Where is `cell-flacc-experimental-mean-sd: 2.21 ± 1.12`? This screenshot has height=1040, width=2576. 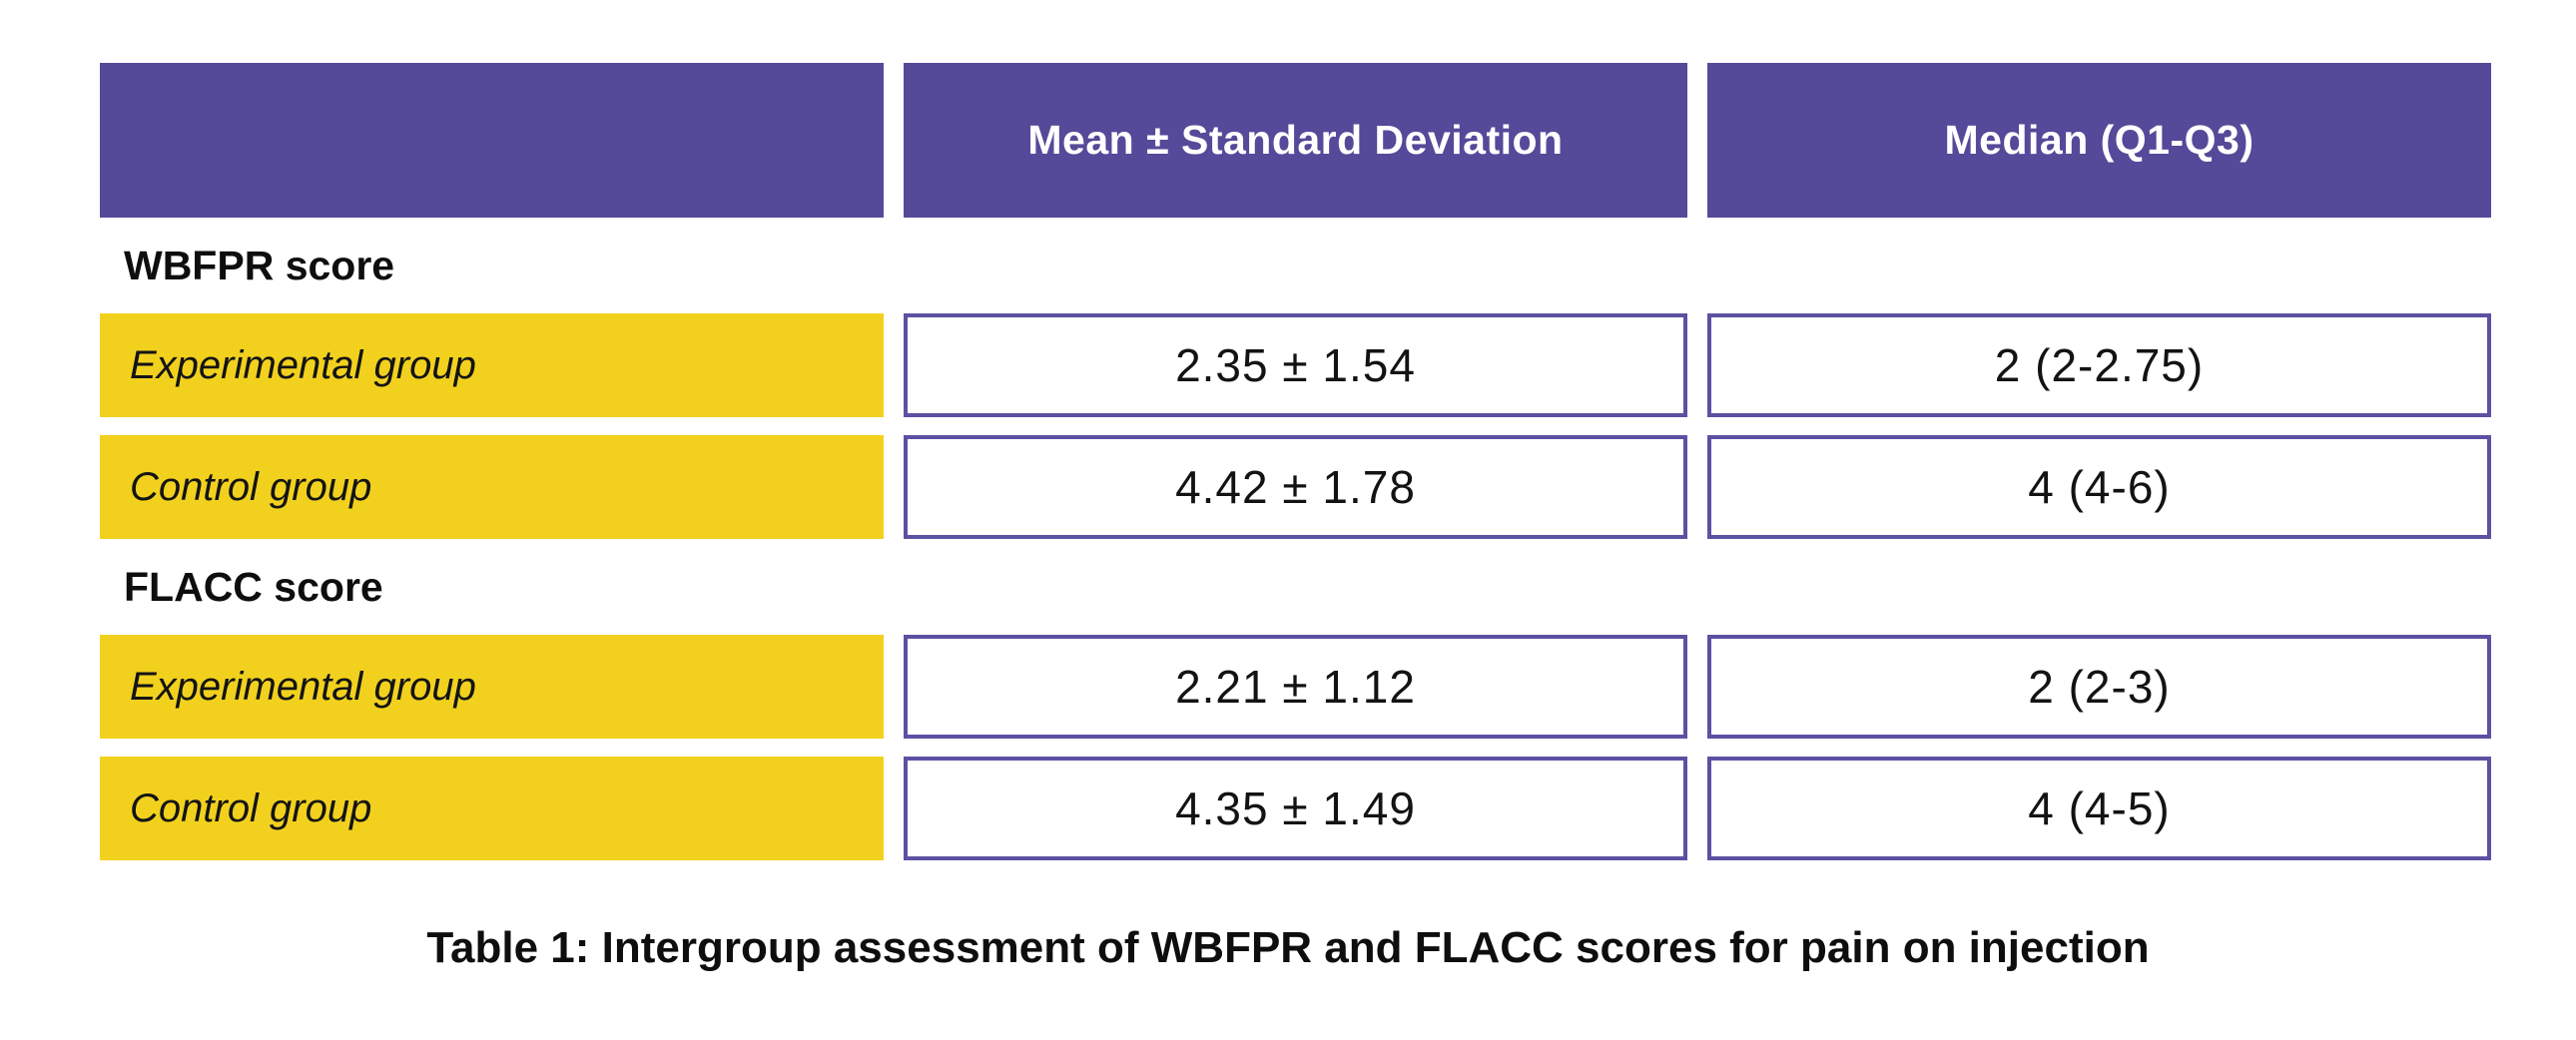 cell-flacc-experimental-mean-sd: 2.21 ± 1.12 is located at coordinates (1295, 687).